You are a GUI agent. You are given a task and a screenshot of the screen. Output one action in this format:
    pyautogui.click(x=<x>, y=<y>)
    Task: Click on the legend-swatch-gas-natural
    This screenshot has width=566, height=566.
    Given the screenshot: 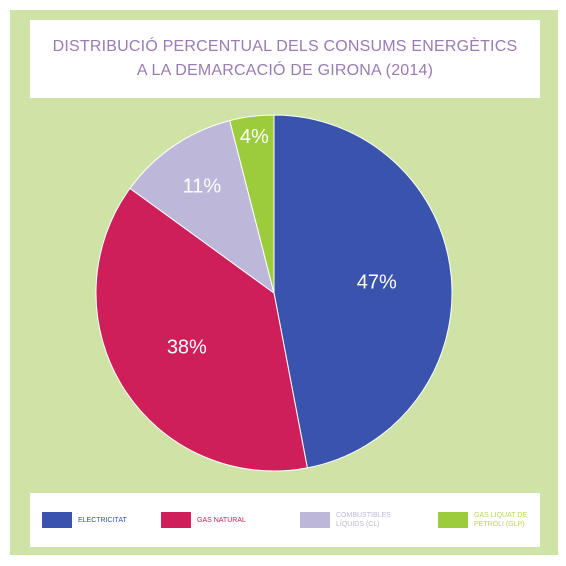 What is the action you would take?
    pyautogui.click(x=176, y=520)
    